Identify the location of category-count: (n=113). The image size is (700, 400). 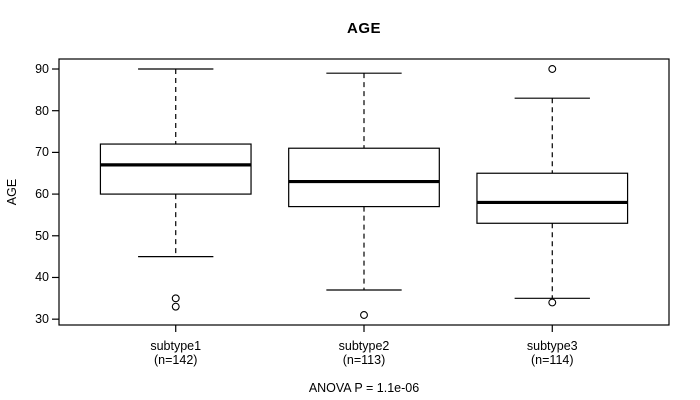
(364, 359).